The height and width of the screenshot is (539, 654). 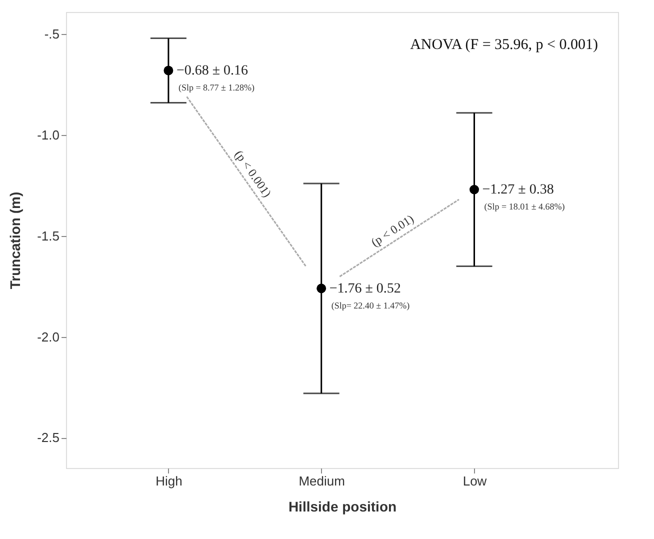 What do you see at coordinates (169, 481) in the screenshot?
I see `x-tick-label: High` at bounding box center [169, 481].